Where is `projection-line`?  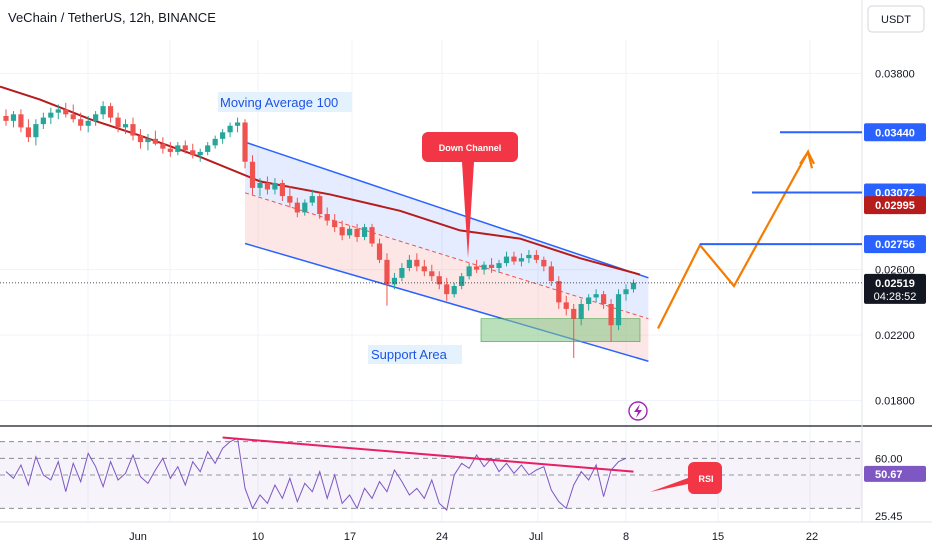
projection-line is located at coordinates (735, 239).